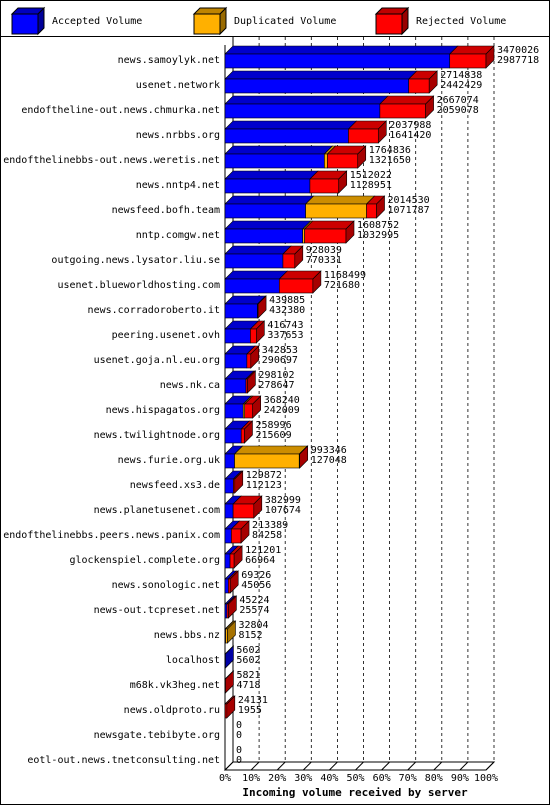  What do you see at coordinates (123, 760) in the screenshot?
I see `category-label: eotl-out.news.tnetconsulting.net` at bounding box center [123, 760].